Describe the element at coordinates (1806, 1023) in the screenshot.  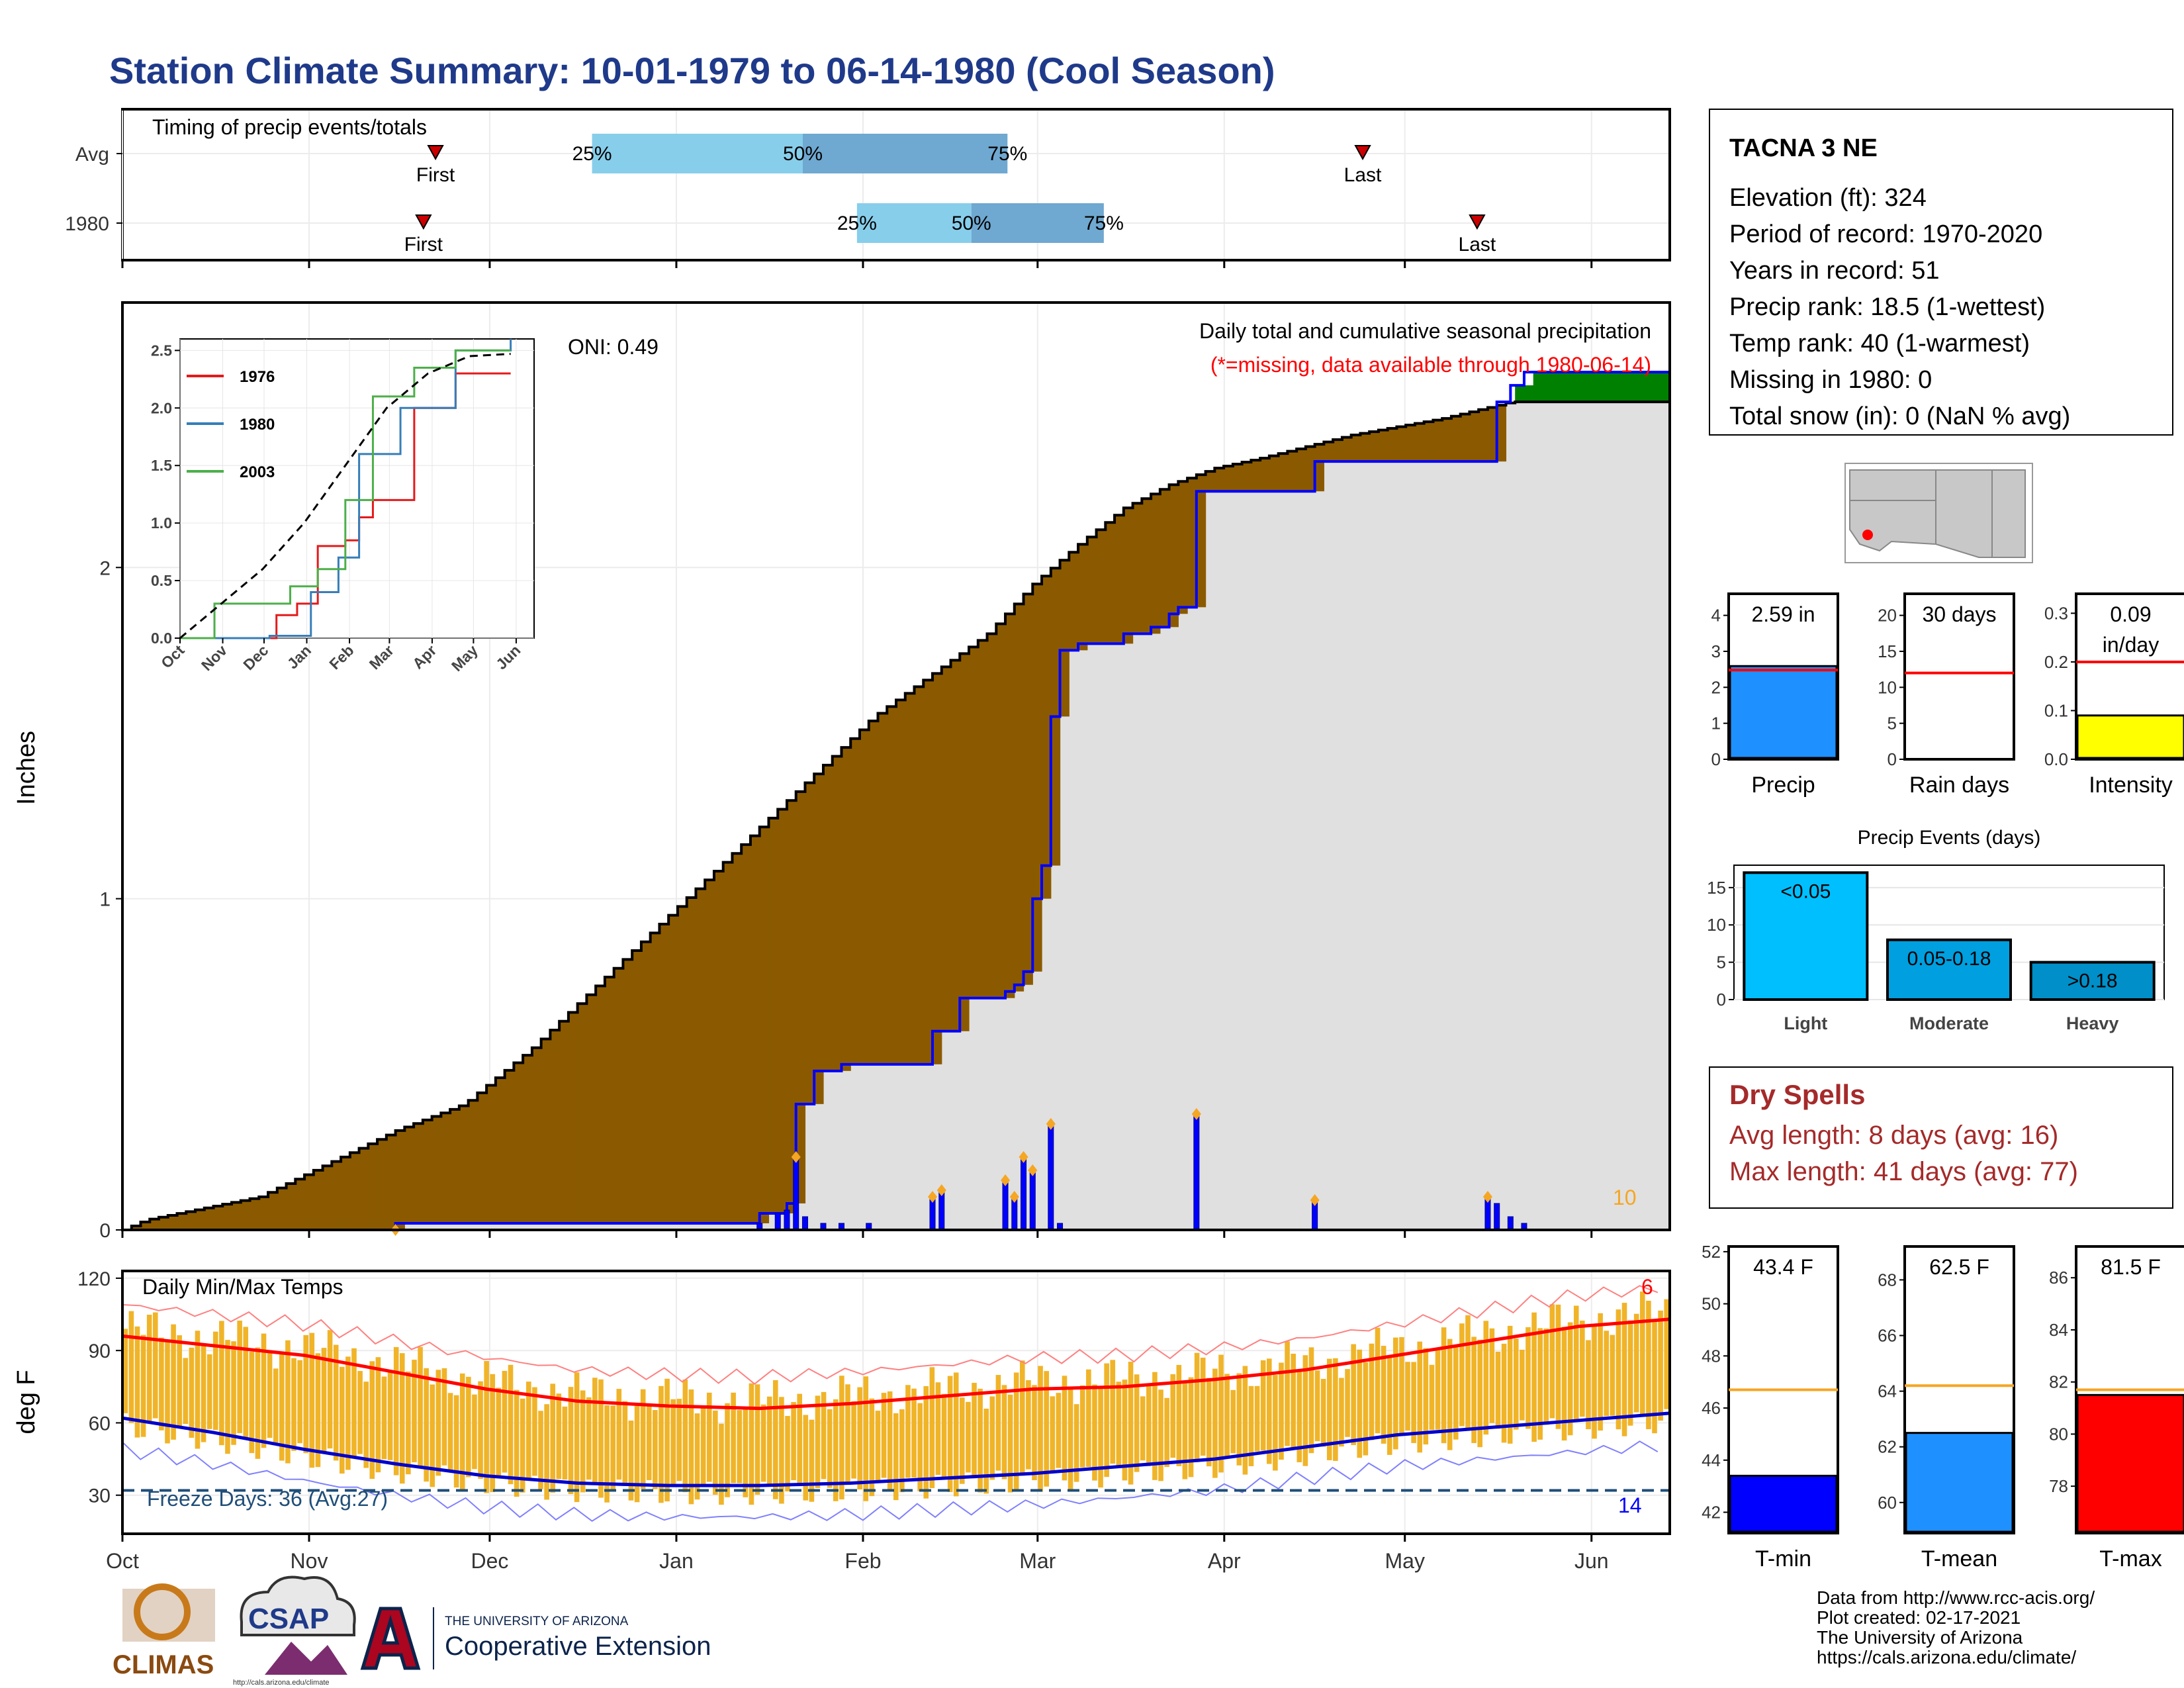
I see `events-category-label: Light` at that location.